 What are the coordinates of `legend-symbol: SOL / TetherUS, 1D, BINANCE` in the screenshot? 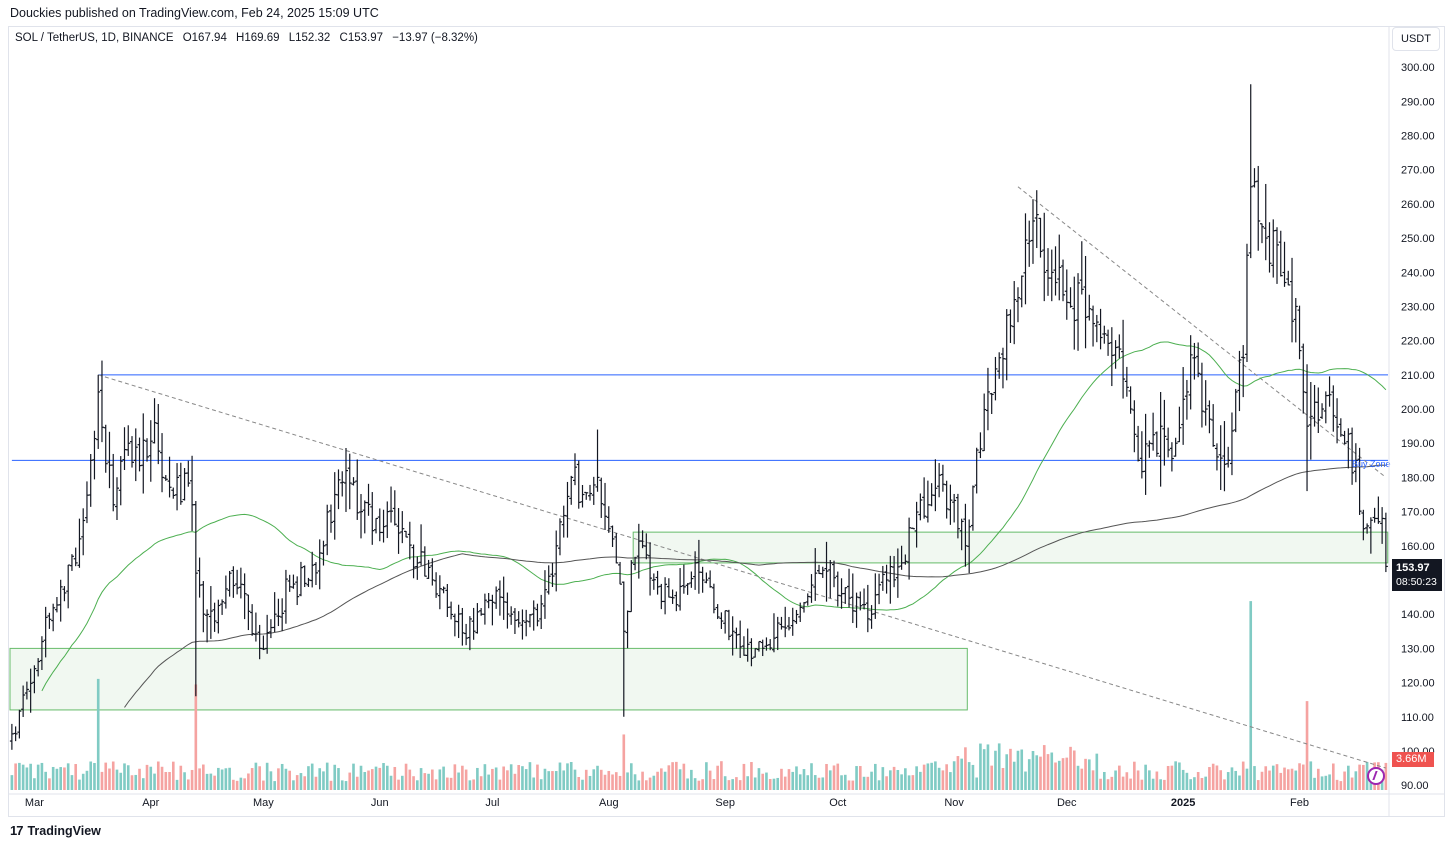 It's located at (94, 38).